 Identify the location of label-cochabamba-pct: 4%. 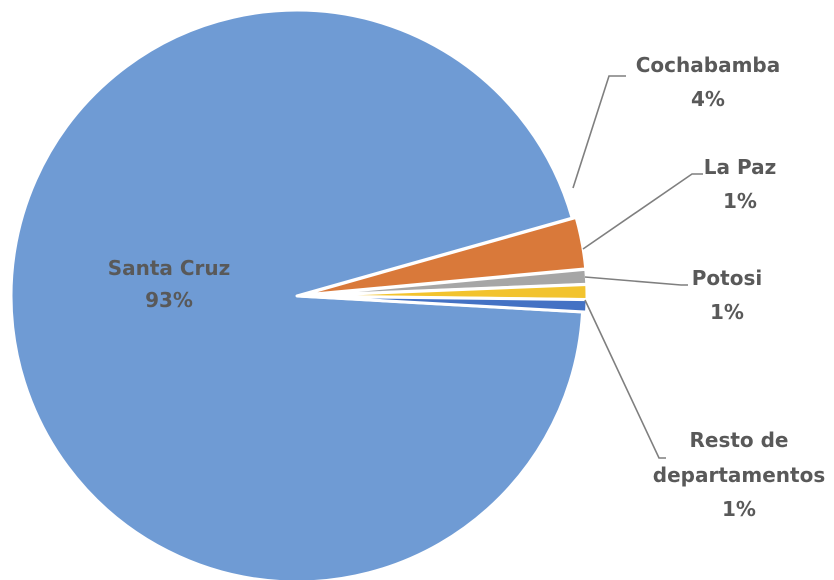
(708, 99).